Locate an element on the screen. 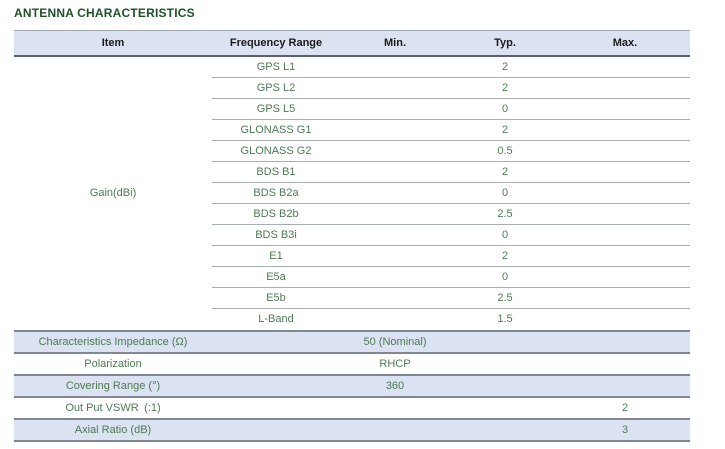 This screenshot has height=449, width=725. table-row: E5b 2.5 is located at coordinates (451, 298).